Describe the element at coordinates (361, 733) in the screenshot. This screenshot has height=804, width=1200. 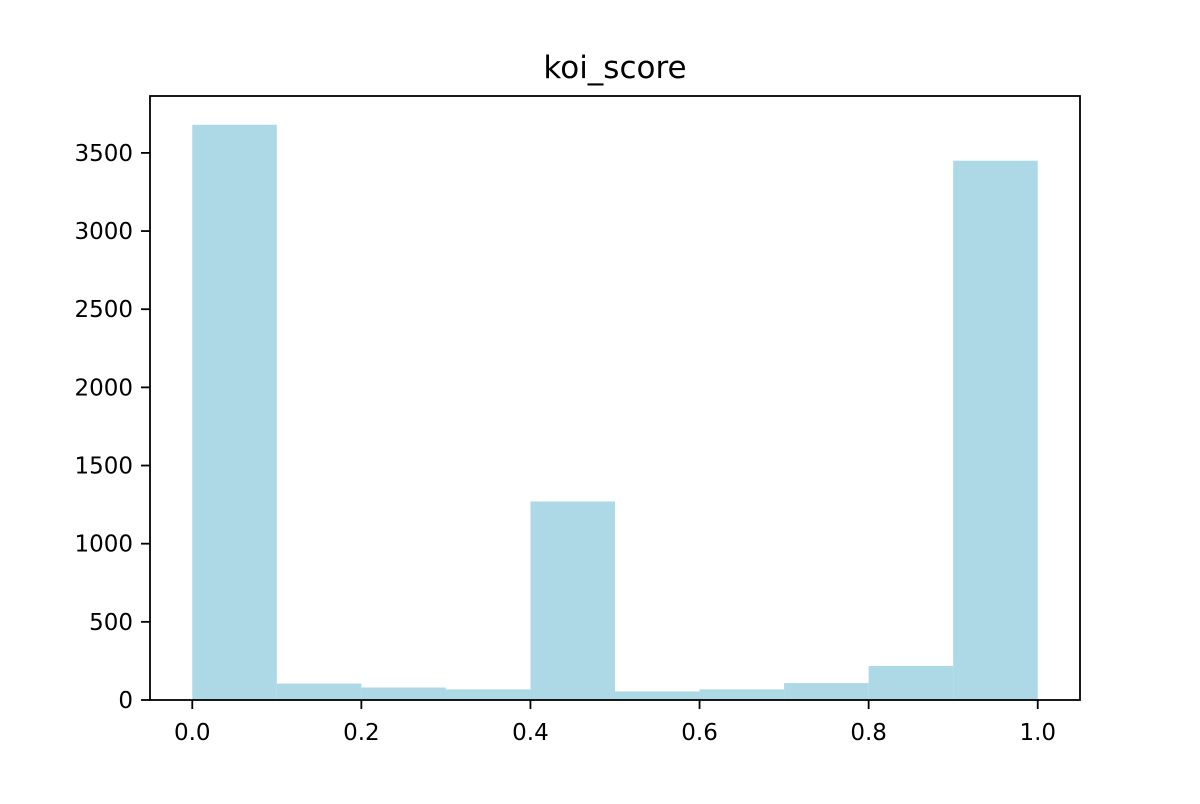
I see `x-tick-label: 0.2` at that location.